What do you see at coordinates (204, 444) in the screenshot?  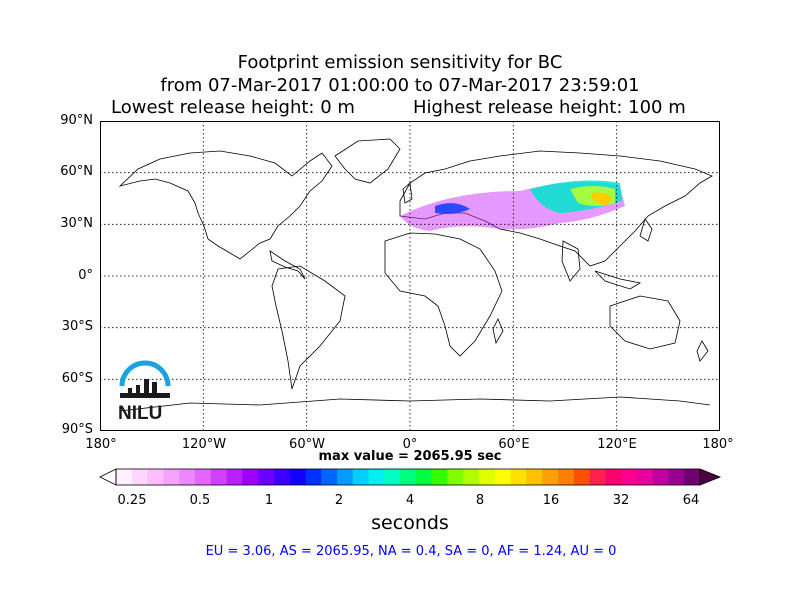 I see `lon-label: 120°W` at bounding box center [204, 444].